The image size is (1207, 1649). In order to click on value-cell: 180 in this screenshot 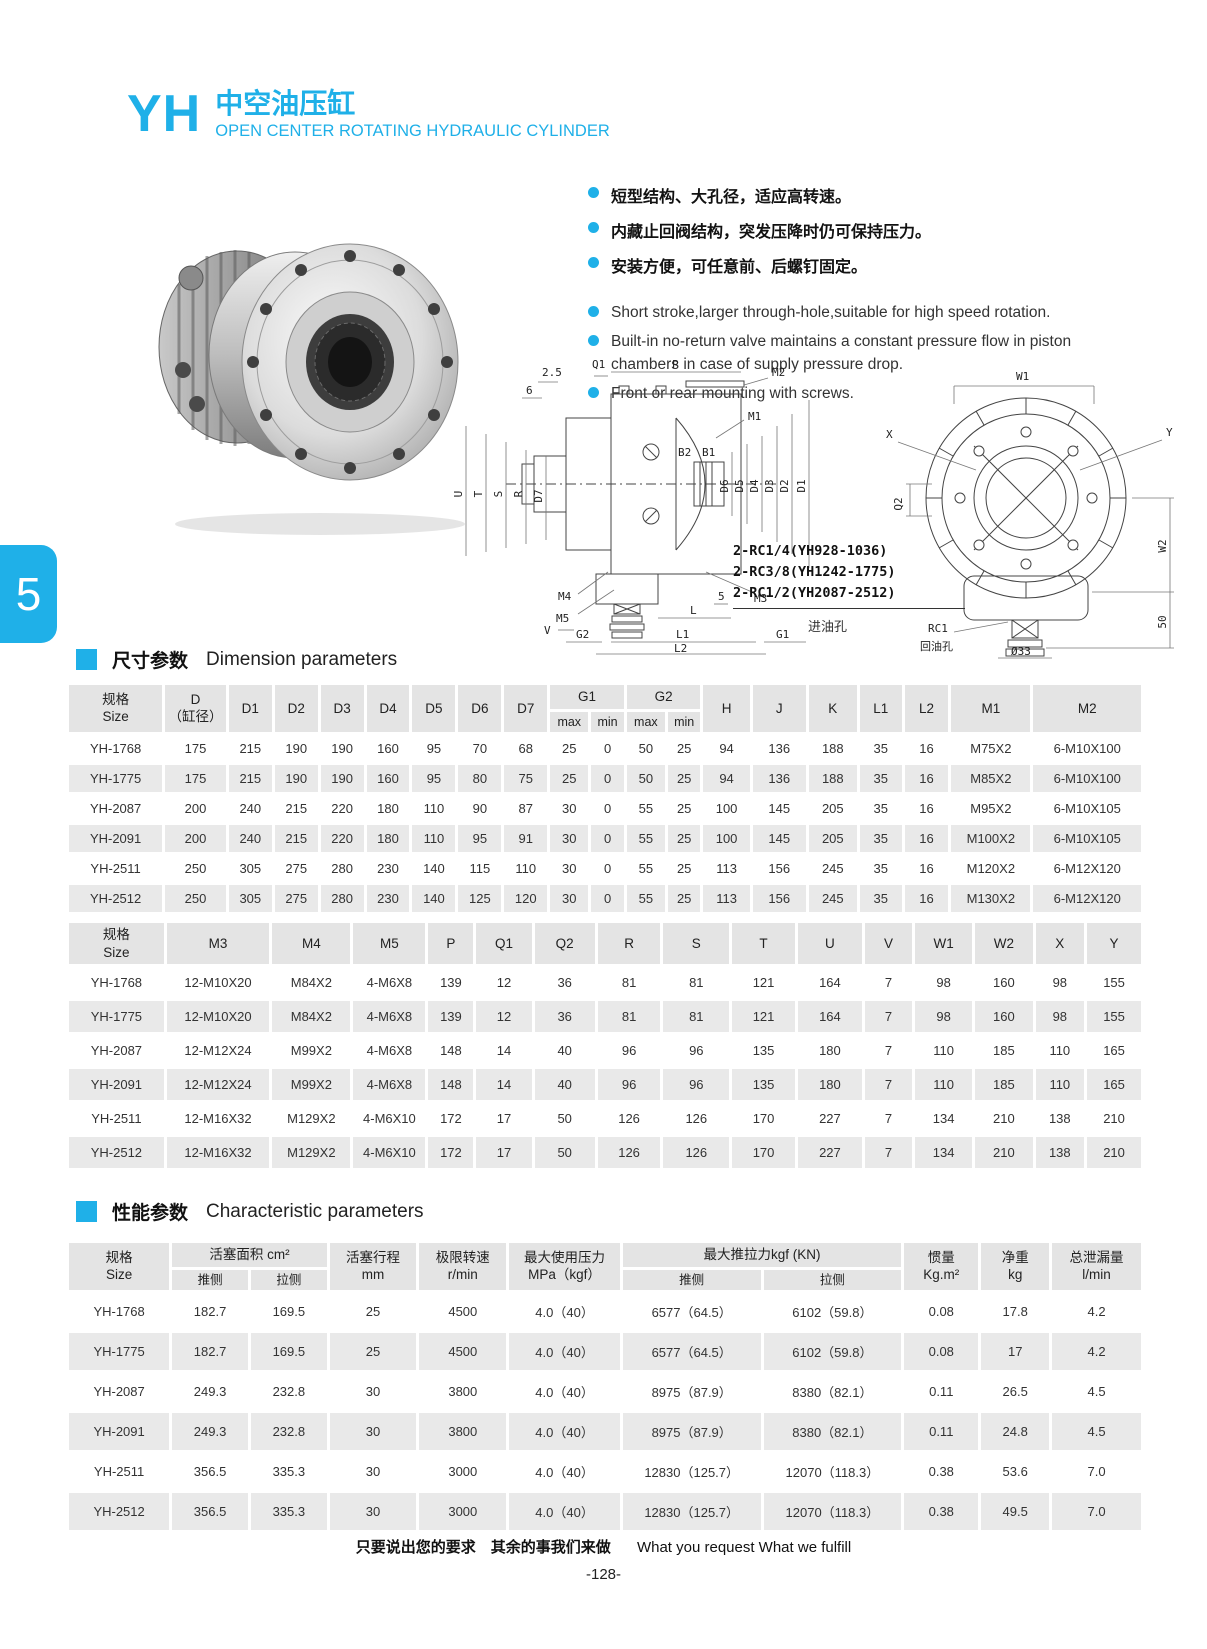, I will do `click(388, 838)`.